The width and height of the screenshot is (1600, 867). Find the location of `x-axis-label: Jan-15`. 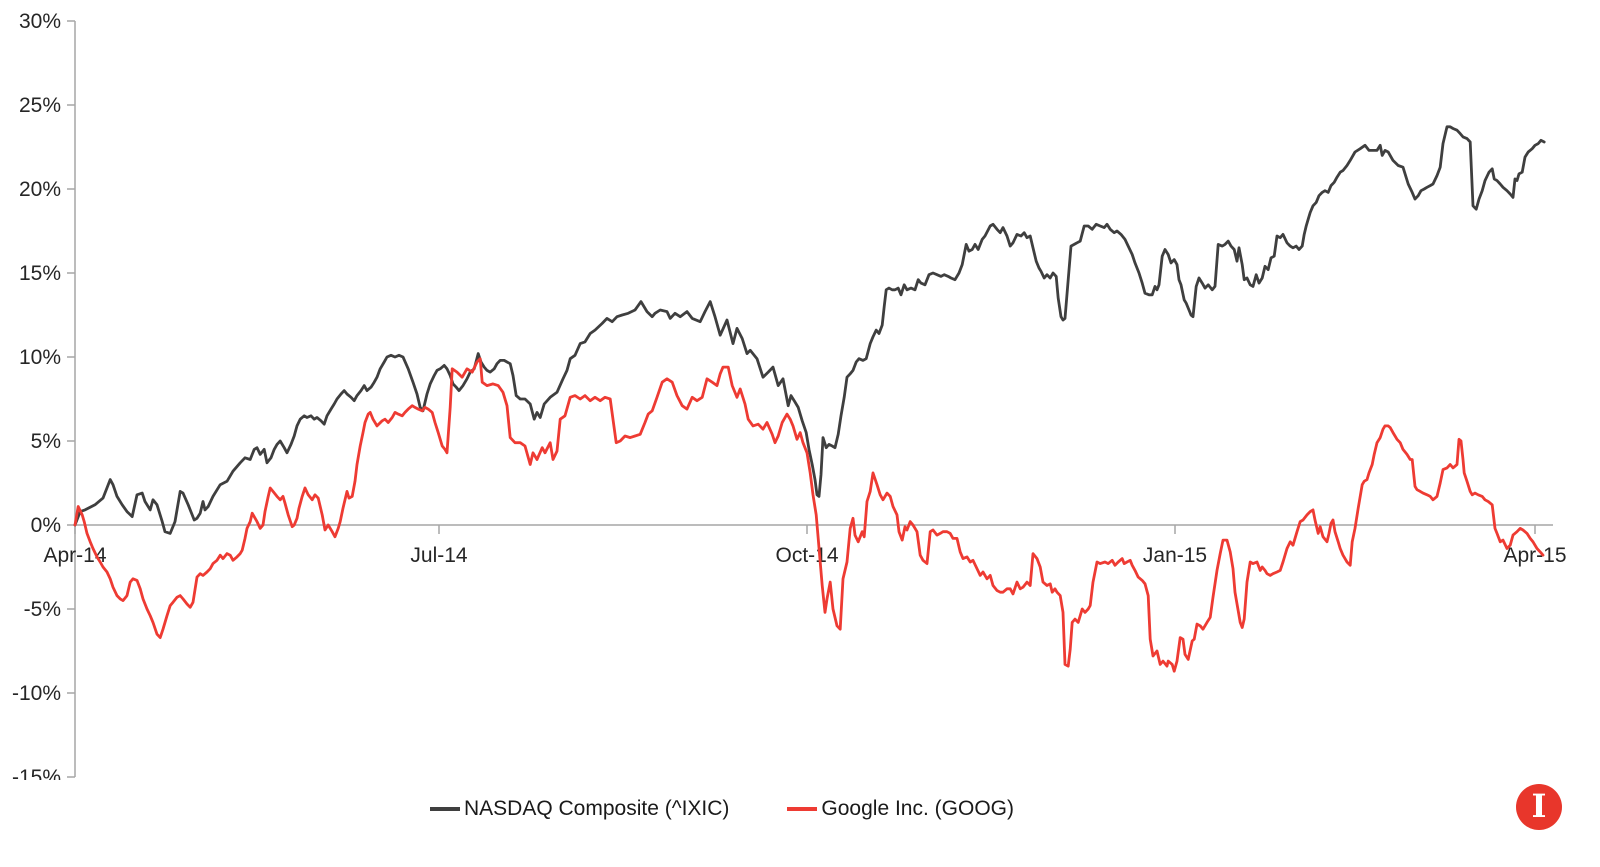

x-axis-label: Jan-15 is located at coordinates (1175, 555).